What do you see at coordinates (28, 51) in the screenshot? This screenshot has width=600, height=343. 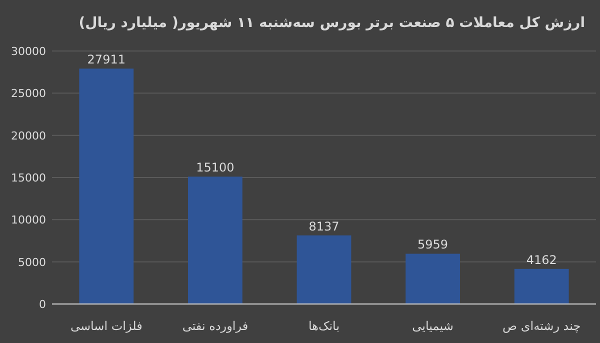 I see `y-tick-label: 30000` at bounding box center [28, 51].